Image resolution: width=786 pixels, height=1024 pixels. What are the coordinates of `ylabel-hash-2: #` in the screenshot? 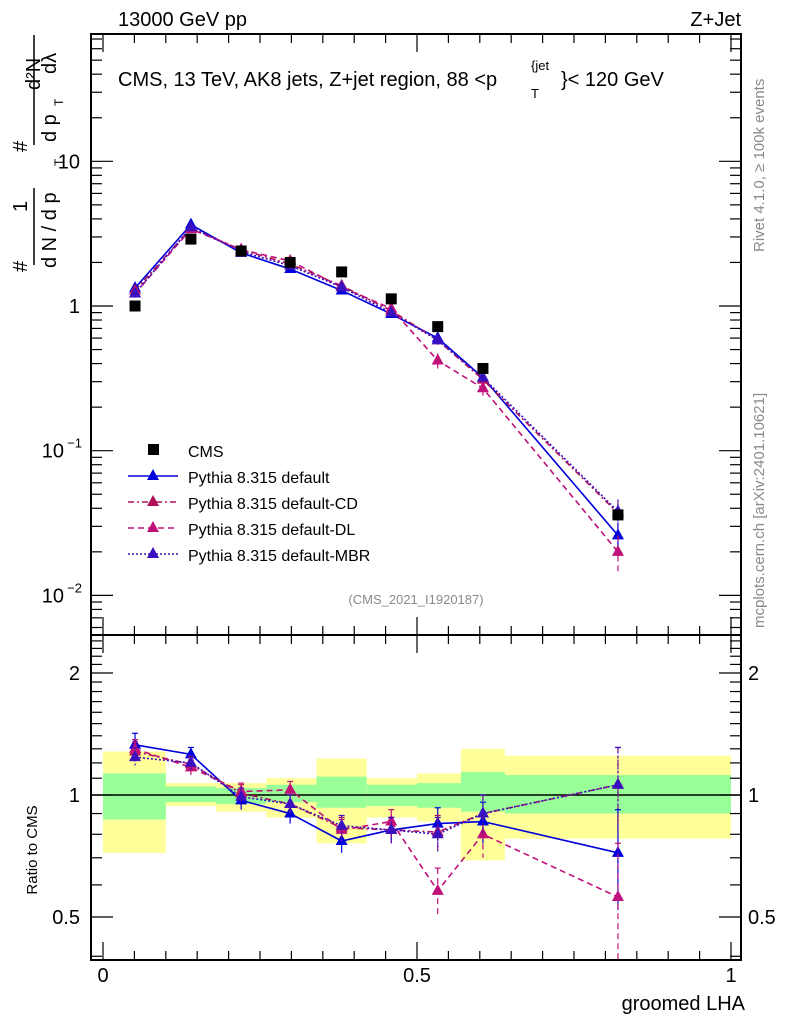 It's located at (21, 146).